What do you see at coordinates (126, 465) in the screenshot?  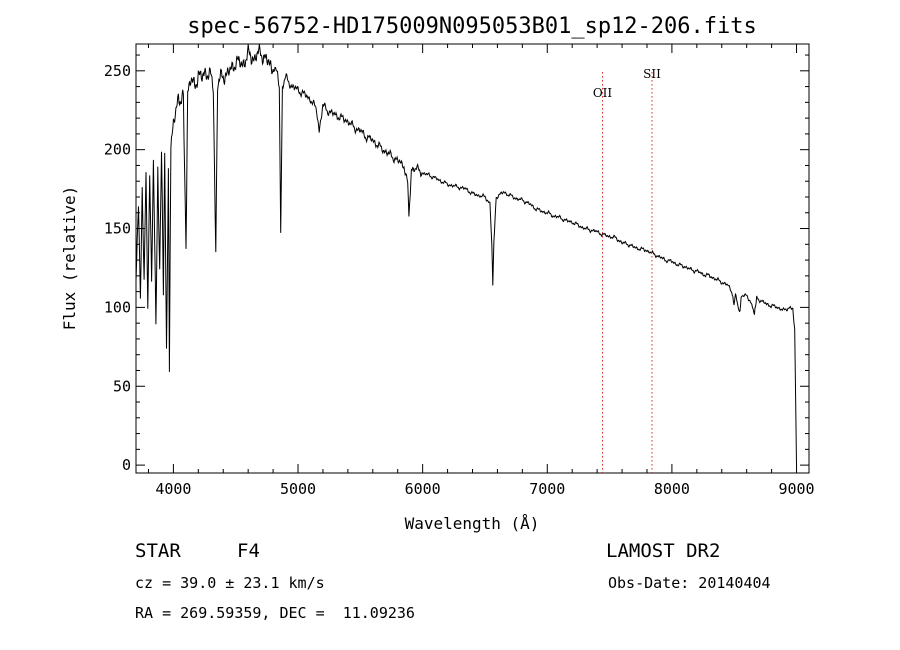 I see `y-tick-label: 0` at bounding box center [126, 465].